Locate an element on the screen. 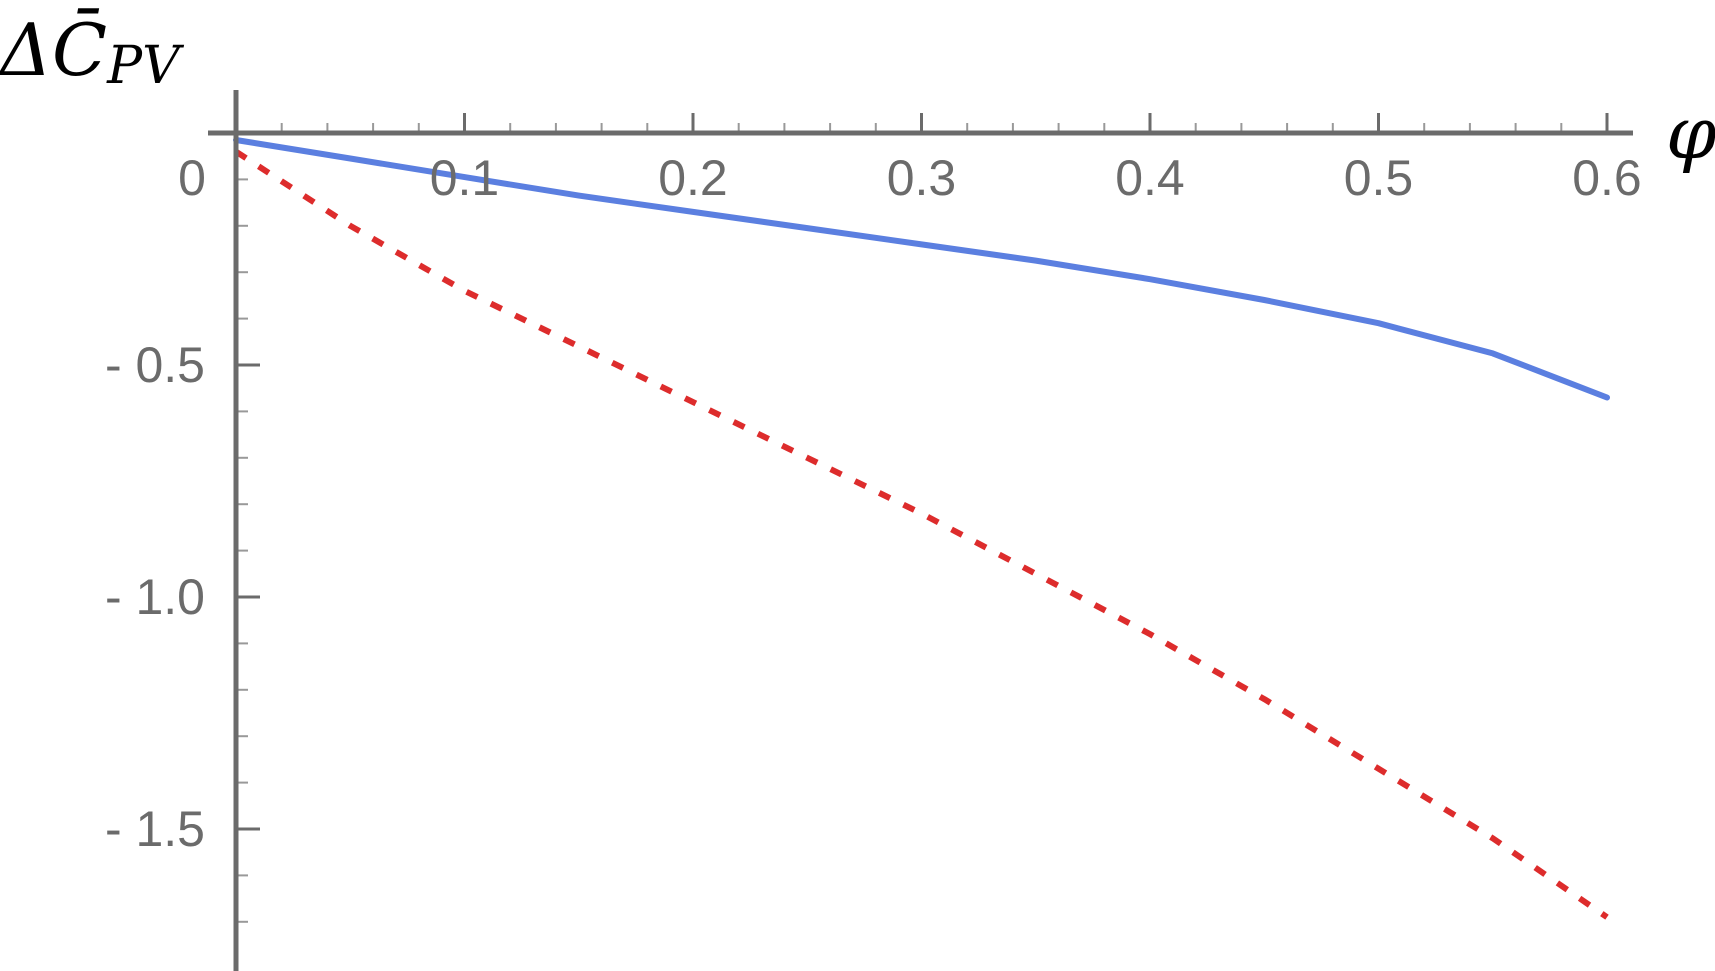  x-axis-label: φ is located at coordinates (1690, 133).